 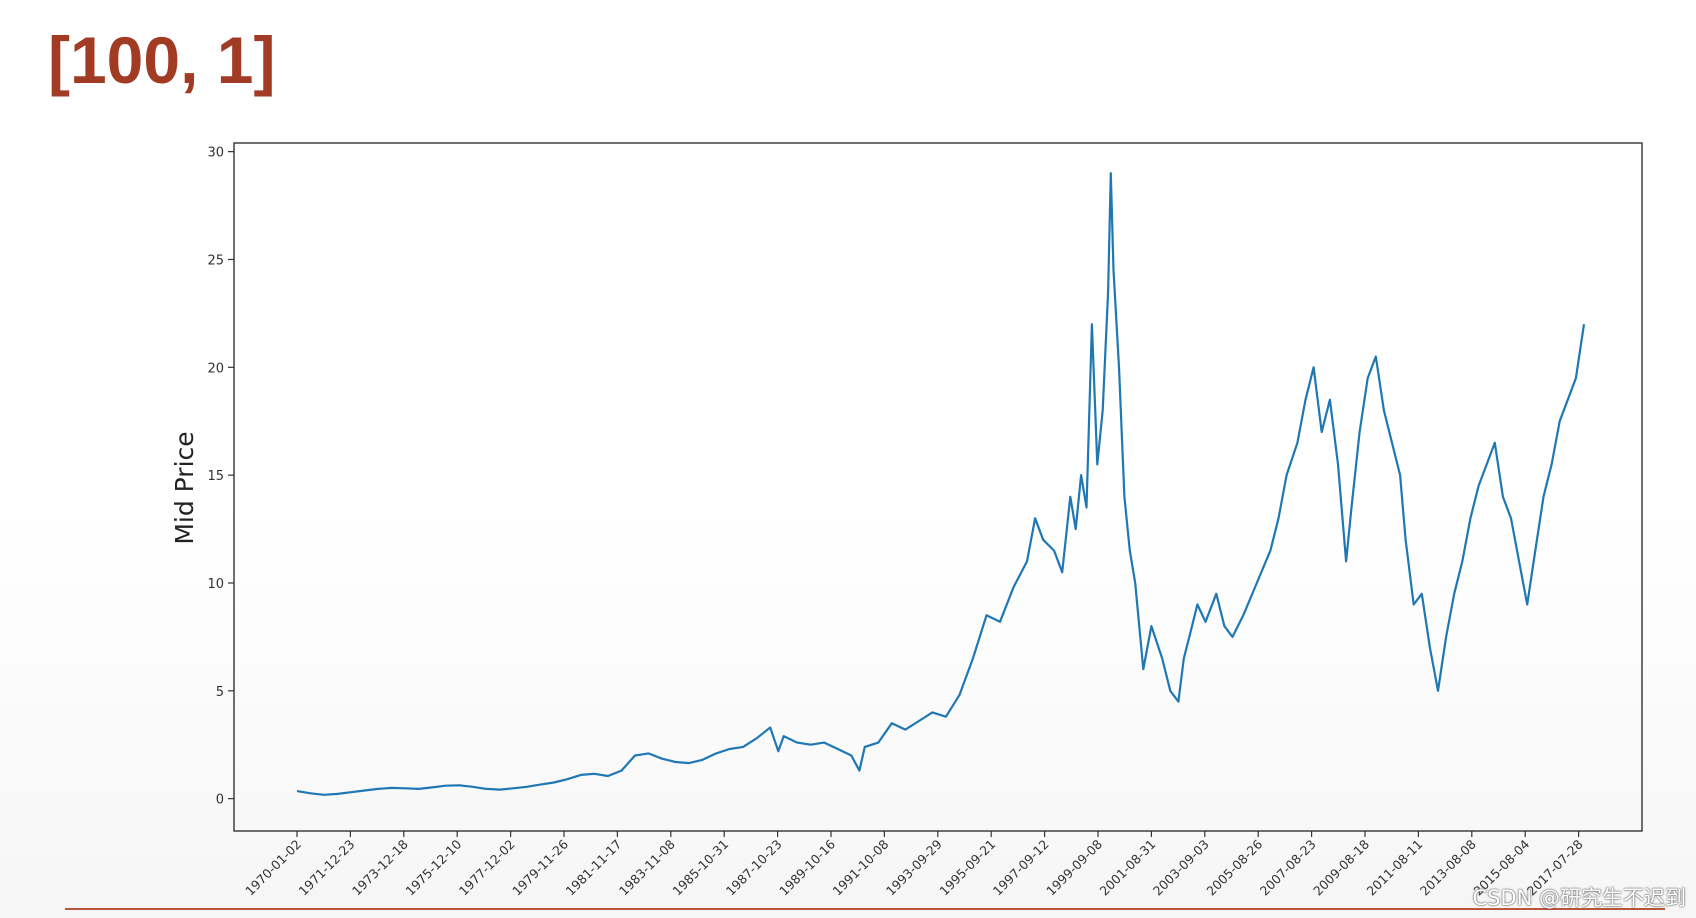 What do you see at coordinates (184, 487) in the screenshot?
I see `y-axis-label: Mid Price` at bounding box center [184, 487].